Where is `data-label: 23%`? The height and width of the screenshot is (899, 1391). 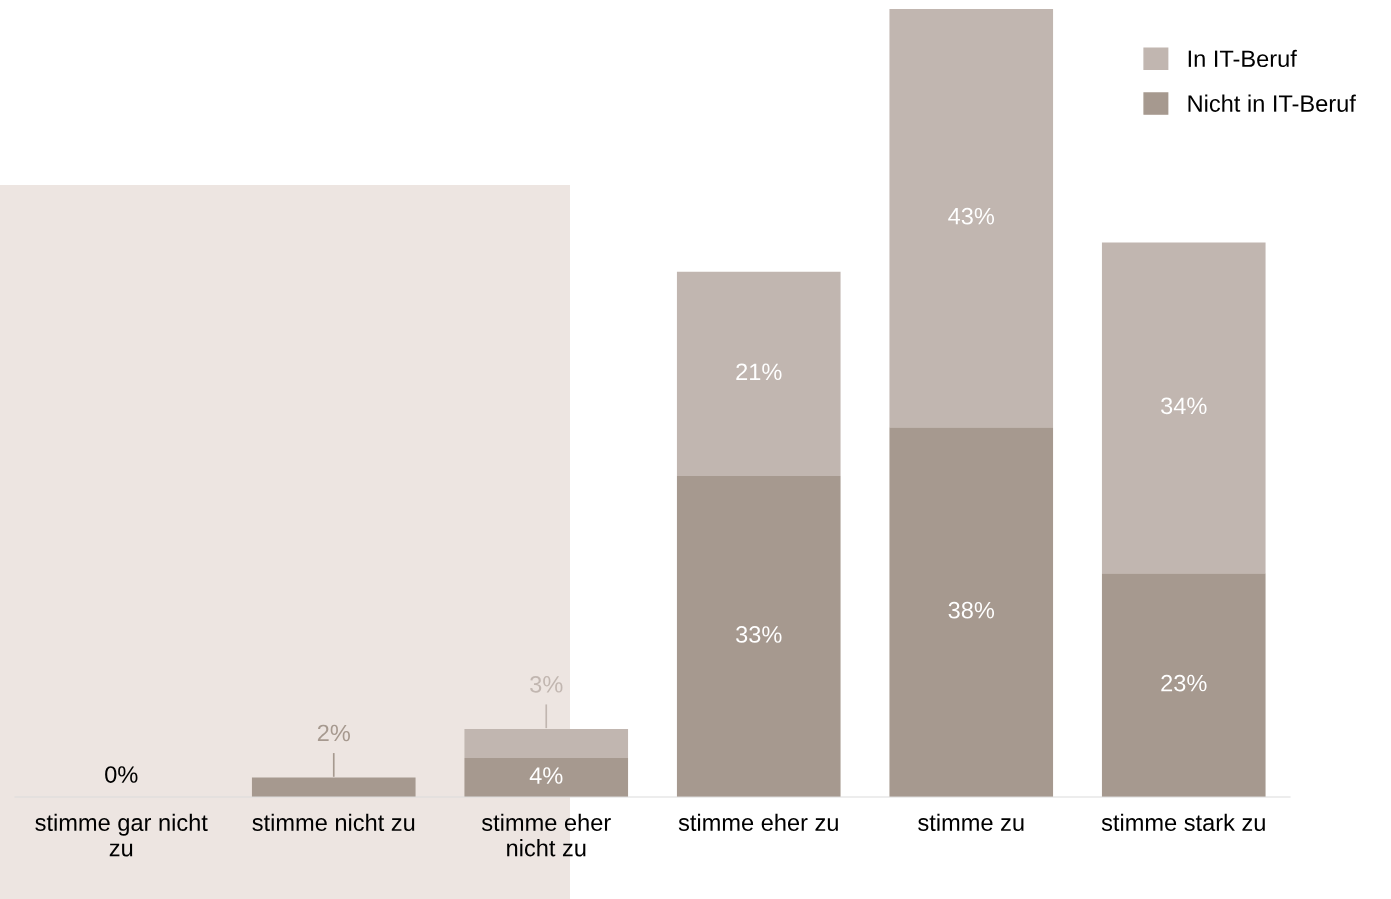
data-label: 23% is located at coordinates (1184, 683).